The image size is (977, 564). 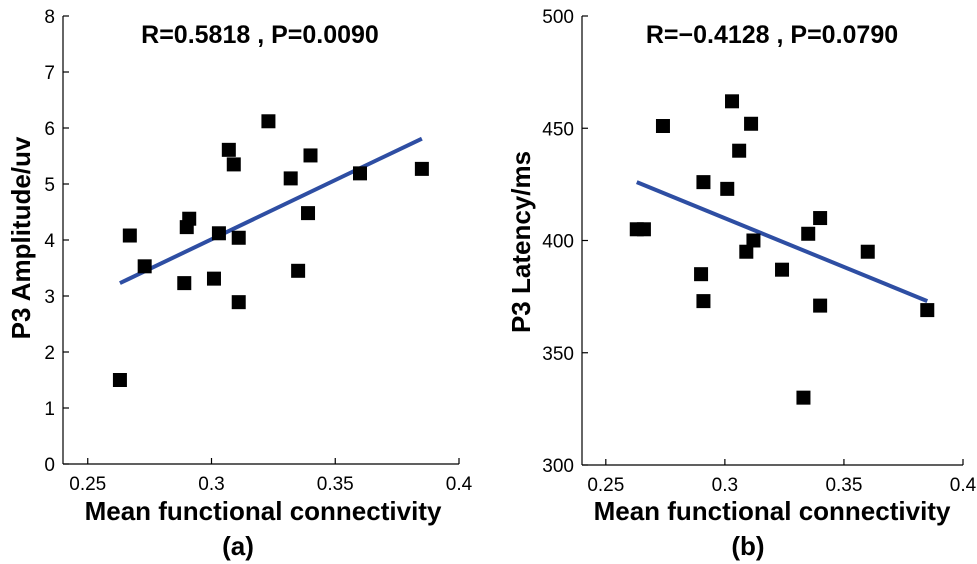 What do you see at coordinates (49, 17) in the screenshot?
I see `y-tick-label: 8` at bounding box center [49, 17].